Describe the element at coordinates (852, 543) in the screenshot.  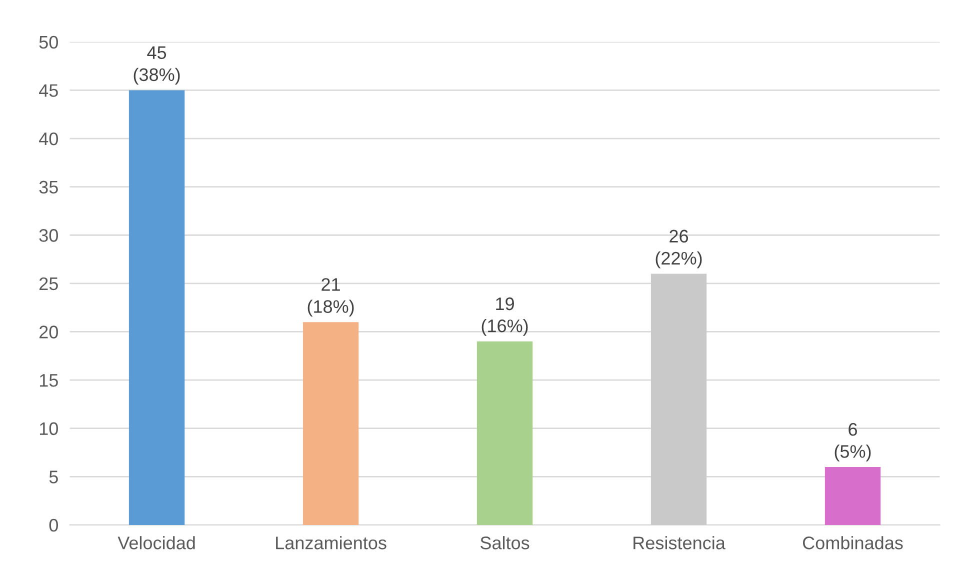
I see `x-tick-label: Combinadas` at that location.